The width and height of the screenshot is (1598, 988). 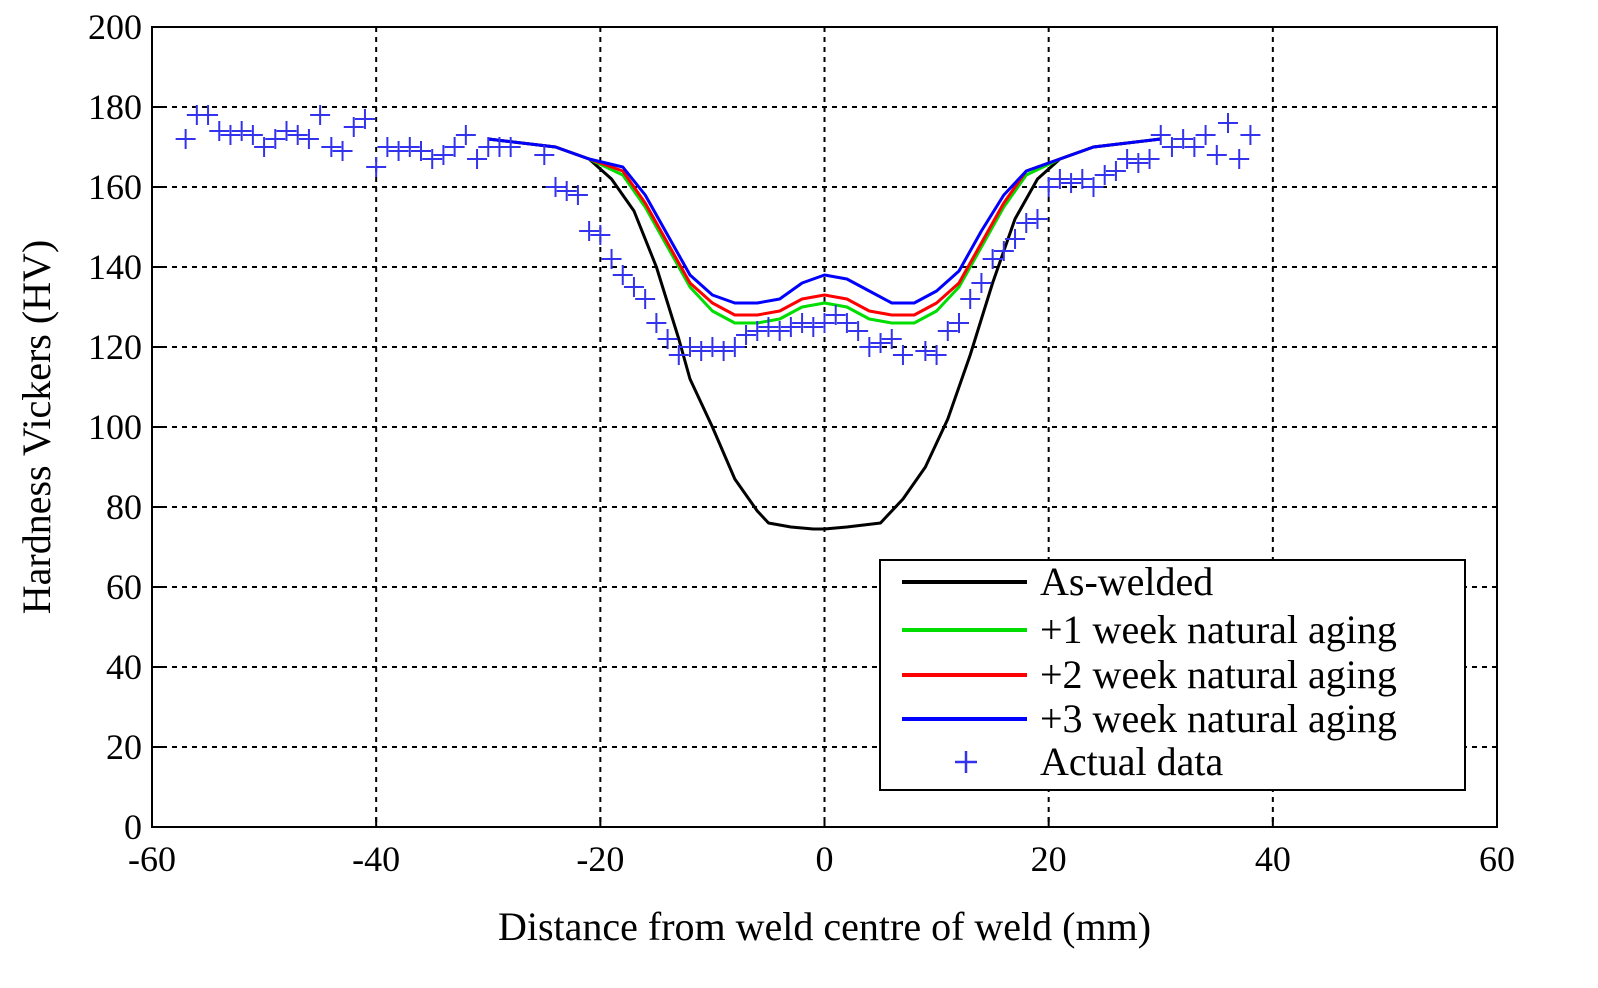 I want to click on series-line-2-week-natural-aging, so click(x=824, y=227).